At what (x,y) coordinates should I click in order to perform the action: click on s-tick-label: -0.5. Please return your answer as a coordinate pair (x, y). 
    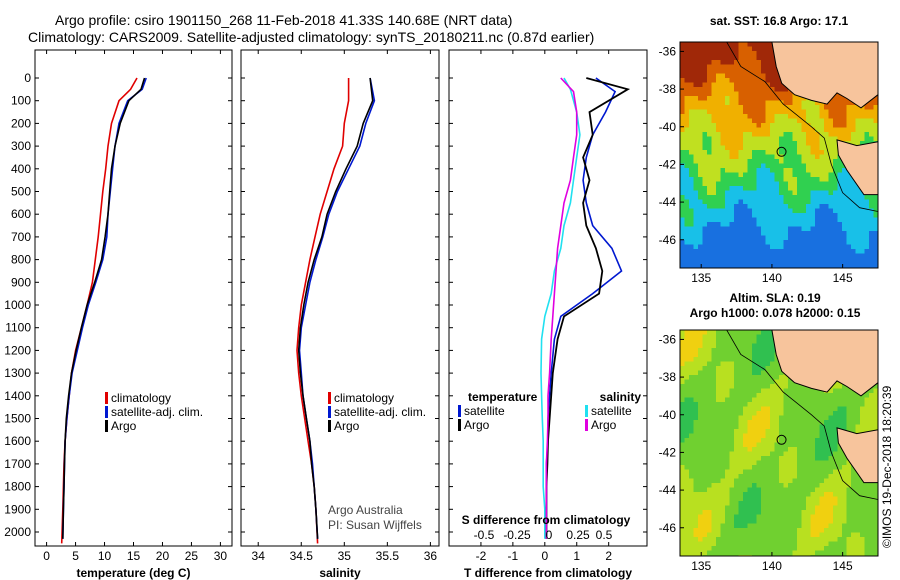
    Looking at the image, I should click on (484, 535).